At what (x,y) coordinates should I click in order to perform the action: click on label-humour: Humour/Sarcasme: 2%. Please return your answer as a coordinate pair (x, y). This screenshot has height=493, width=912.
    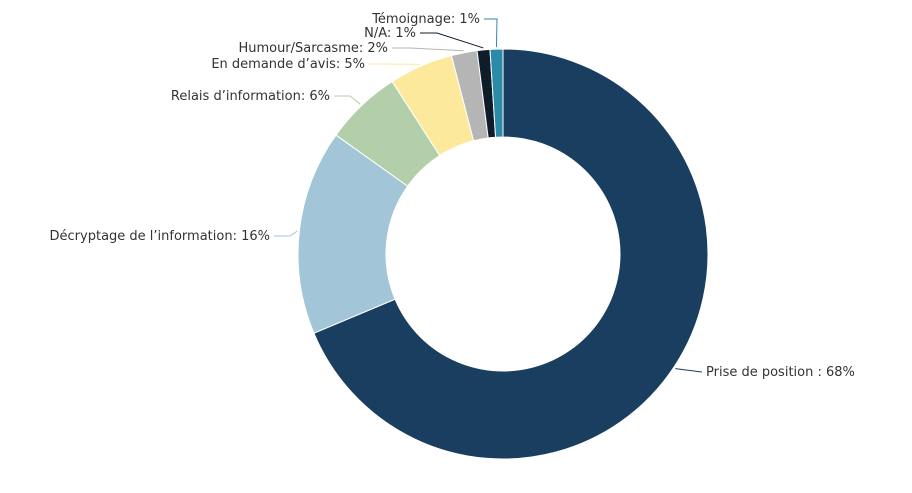
    Looking at the image, I should click on (313, 48).